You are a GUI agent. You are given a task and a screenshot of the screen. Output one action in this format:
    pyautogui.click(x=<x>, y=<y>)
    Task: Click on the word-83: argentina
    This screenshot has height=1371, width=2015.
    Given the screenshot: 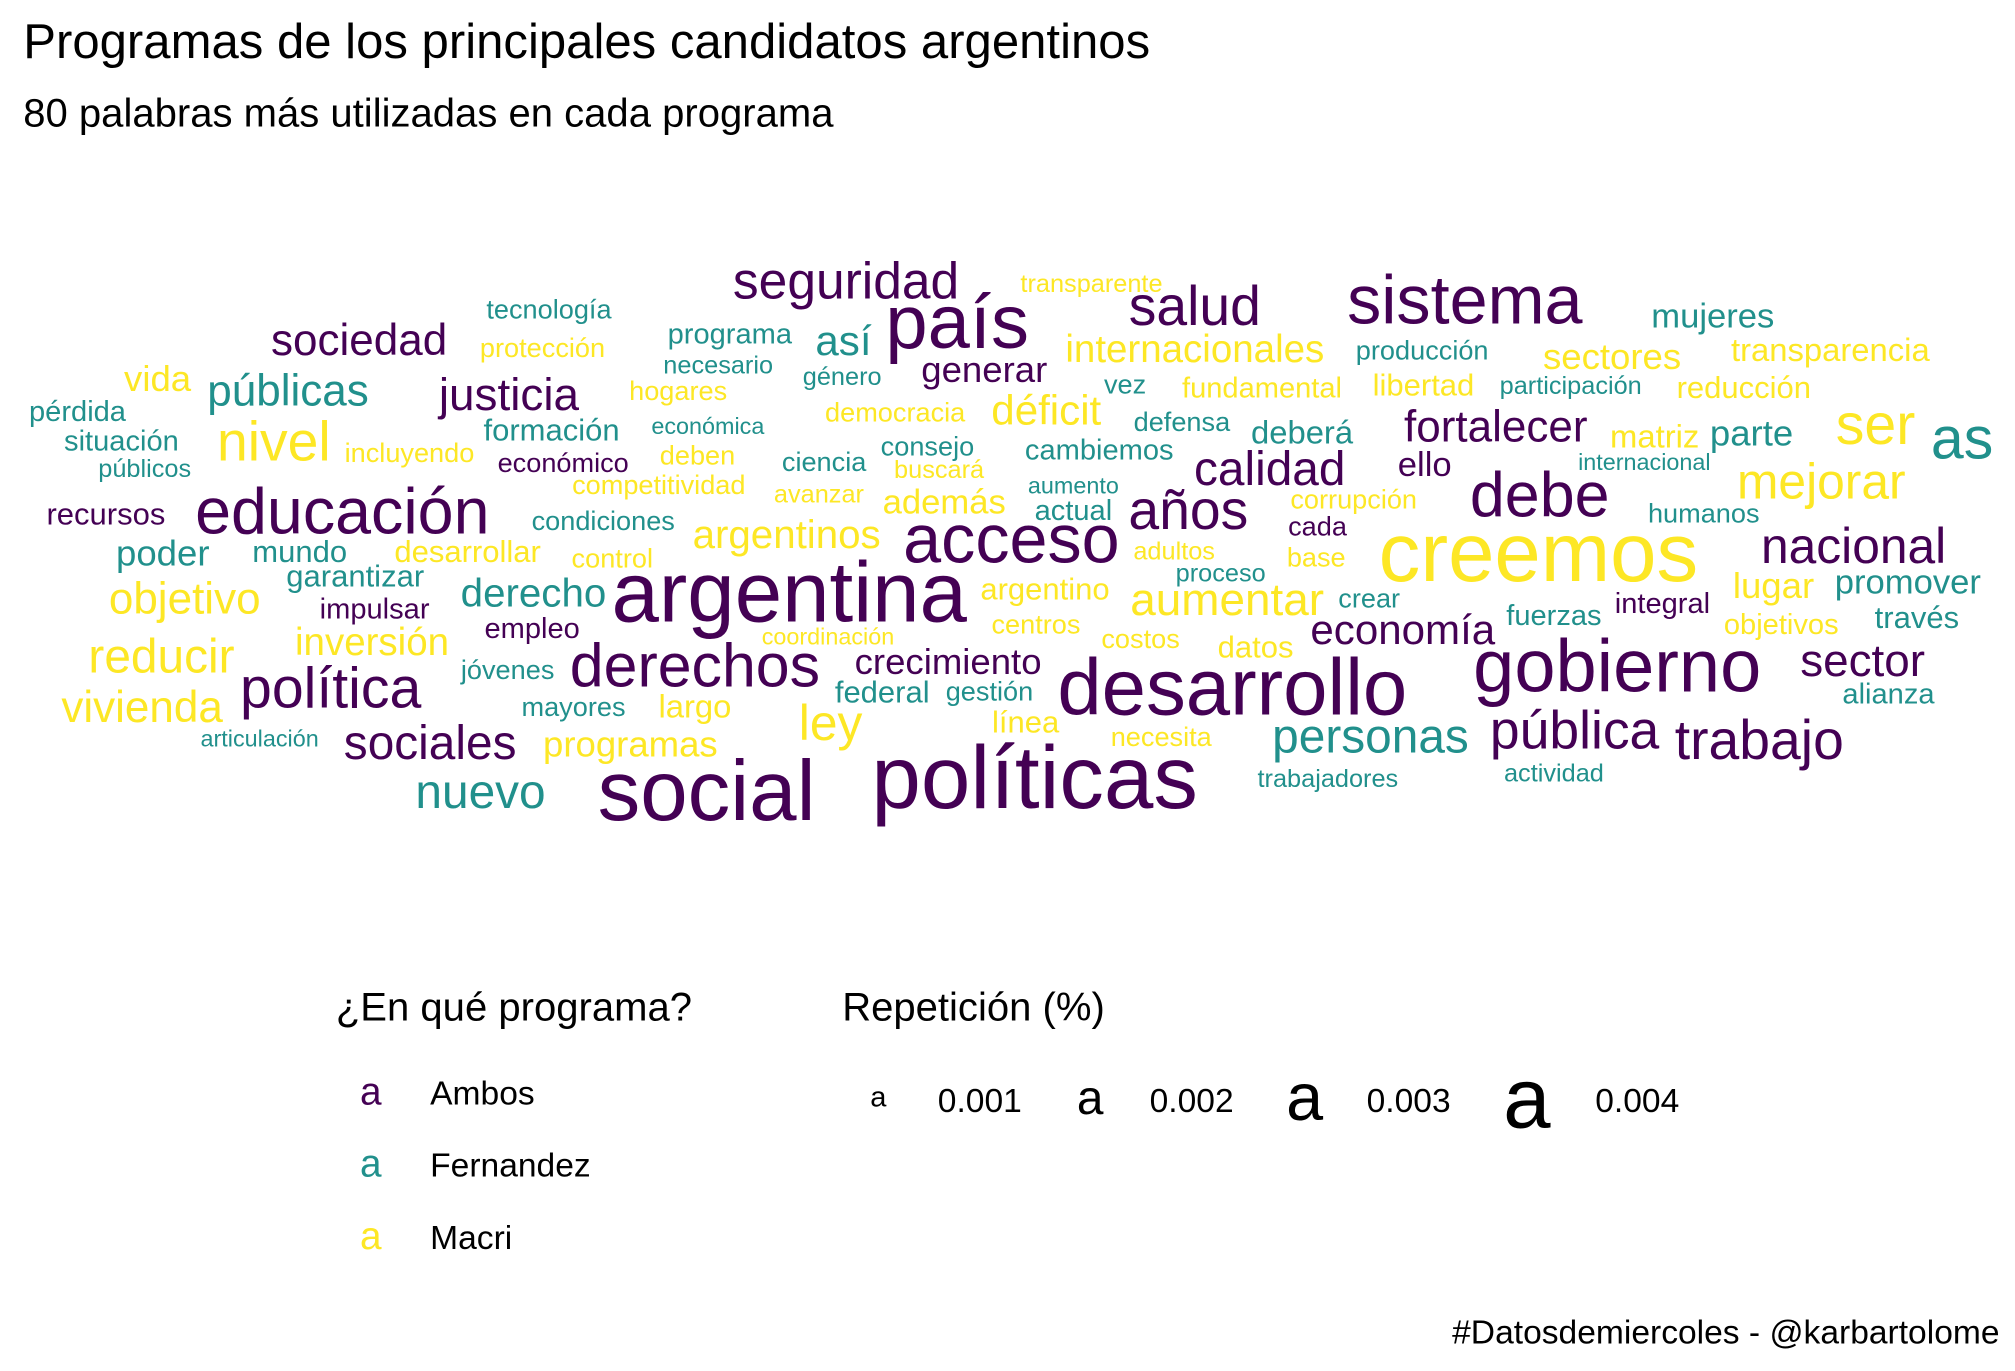 What is the action you would take?
    pyautogui.click(x=789, y=591)
    